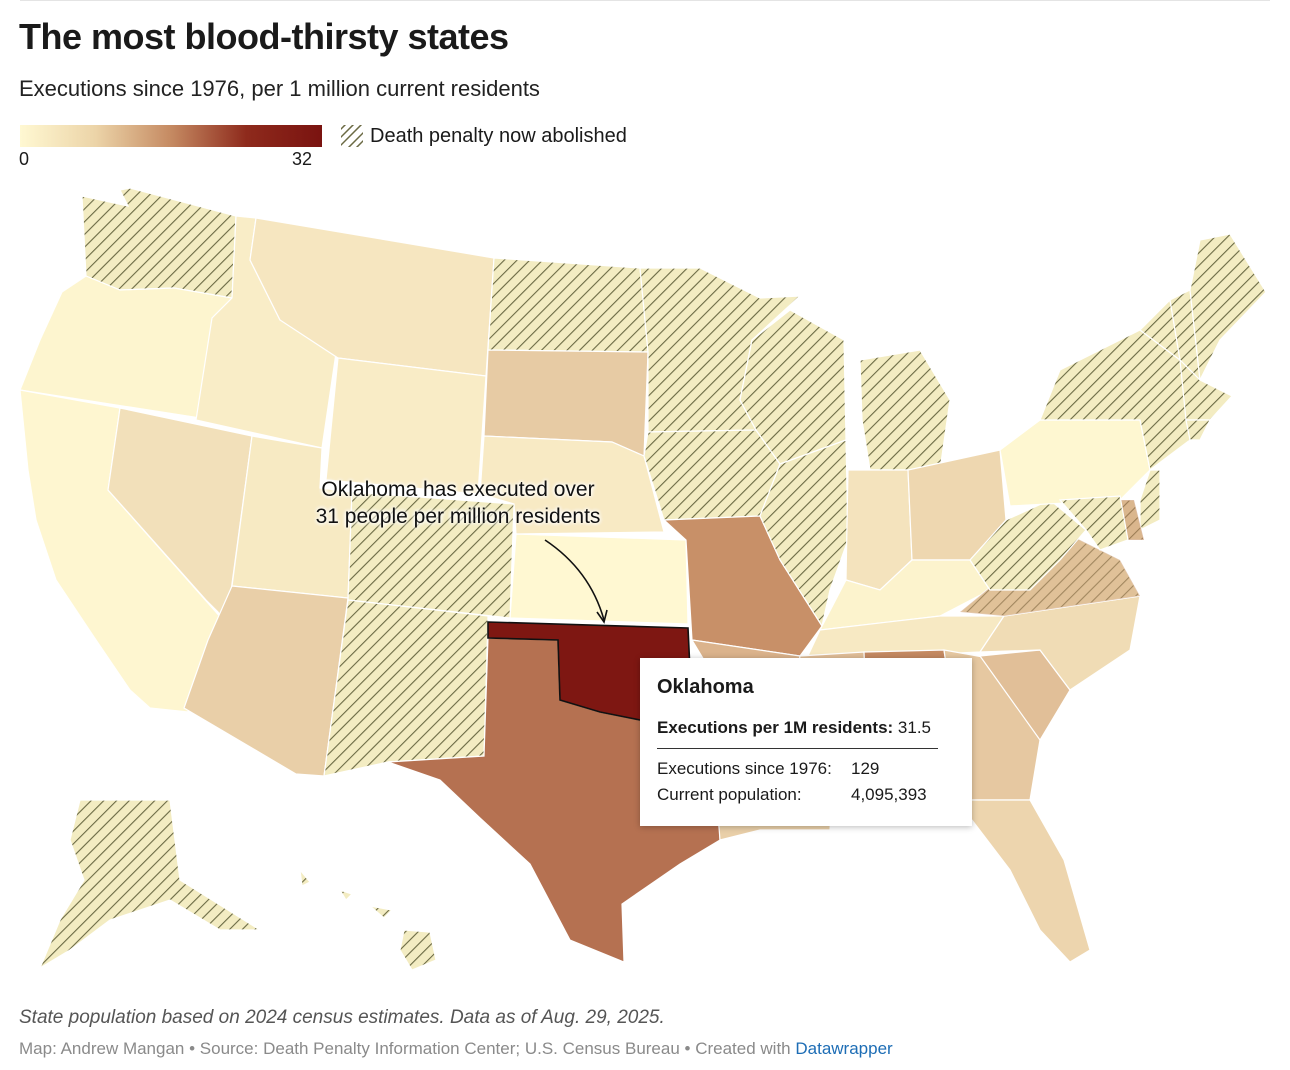  I want to click on tooltip-exec-value: 129, so click(865, 769).